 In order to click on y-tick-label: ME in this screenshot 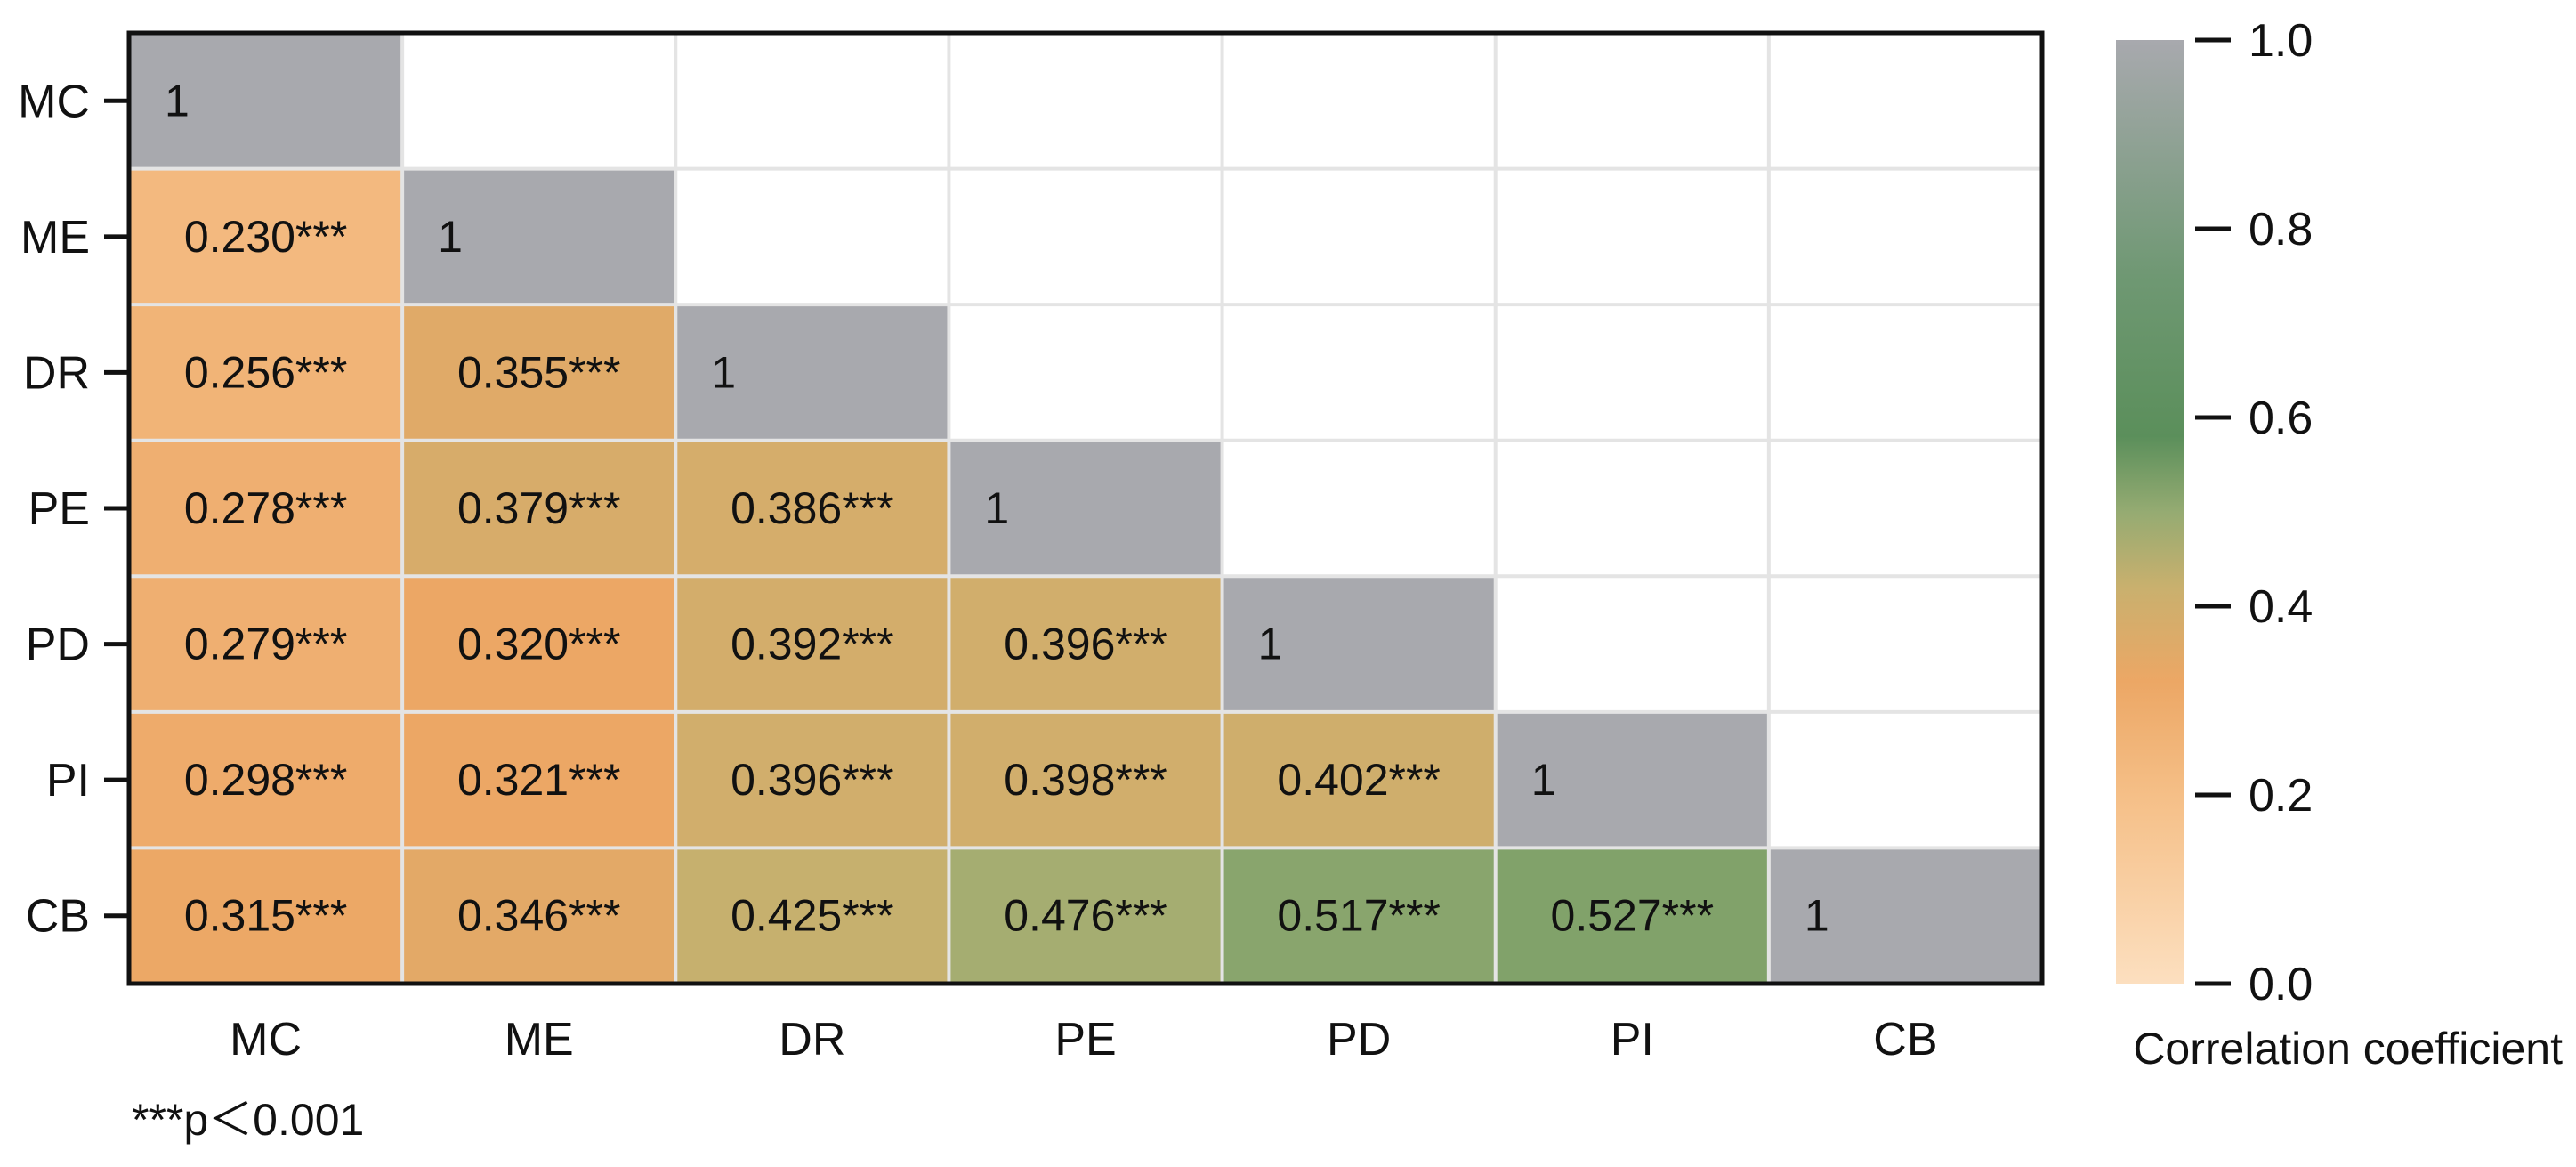, I will do `click(55, 238)`.